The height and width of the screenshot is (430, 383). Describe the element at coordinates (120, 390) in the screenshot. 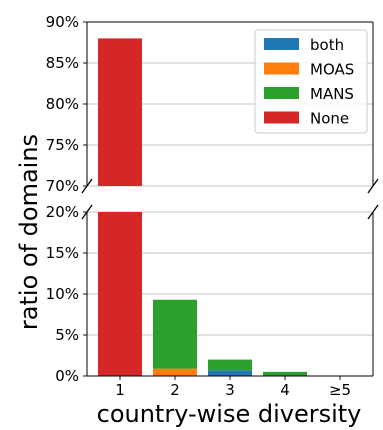

I see `x-tick-label: 1` at that location.